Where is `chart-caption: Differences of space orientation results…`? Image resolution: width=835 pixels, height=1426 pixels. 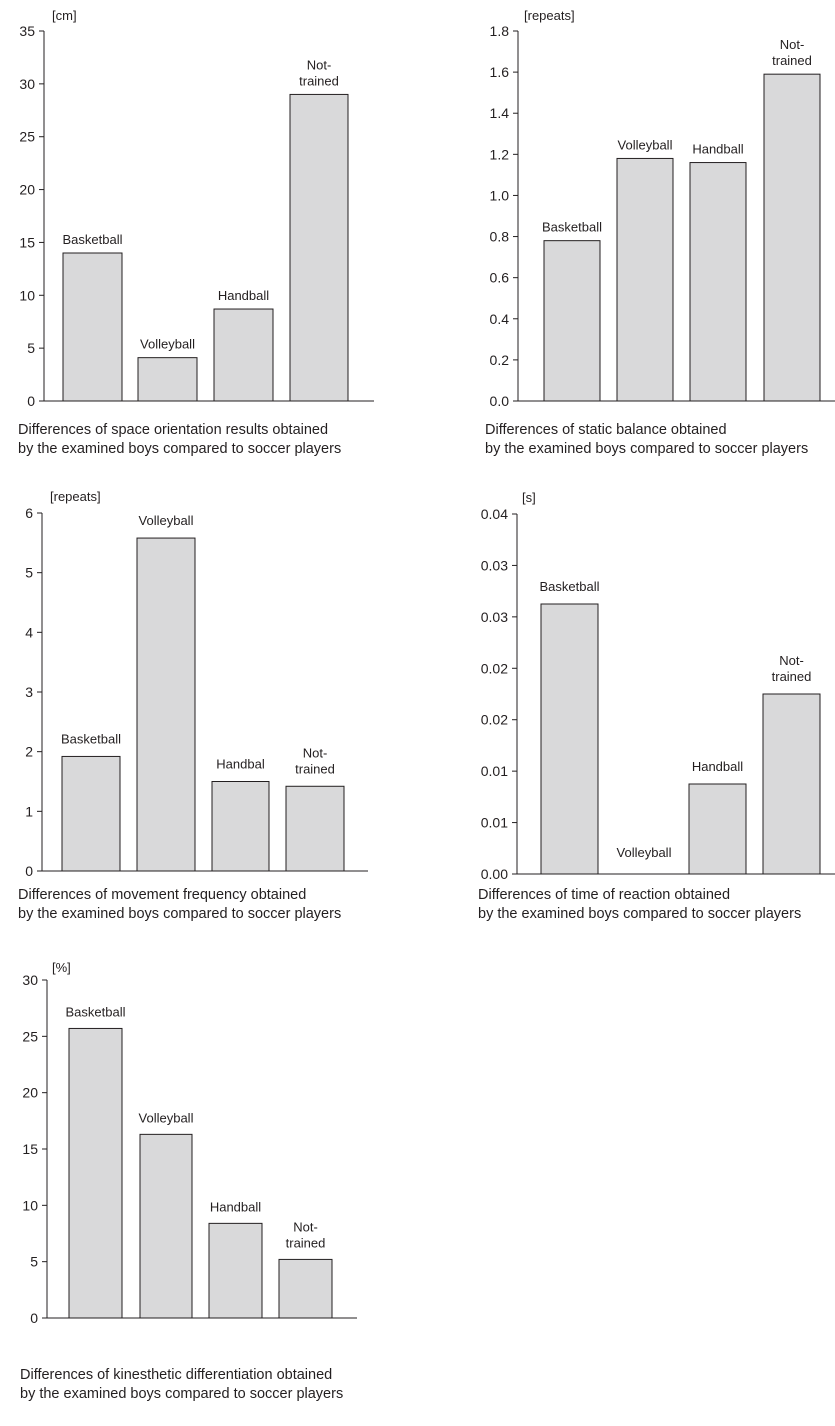
chart-caption: Differences of space orientation results… is located at coordinates (179, 440).